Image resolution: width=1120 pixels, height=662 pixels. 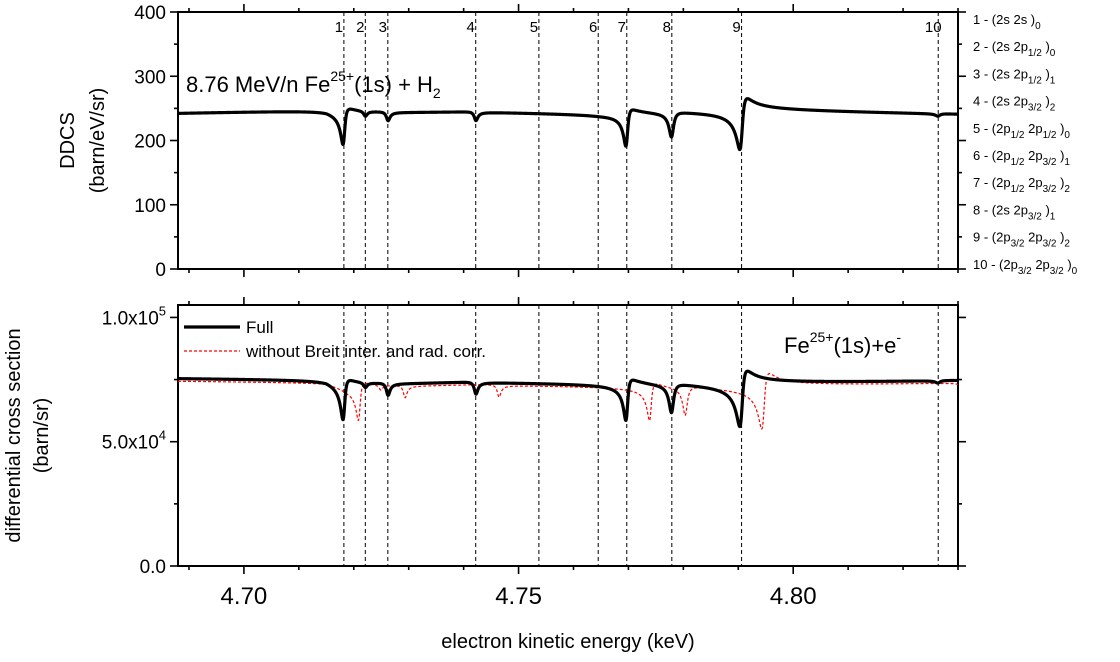 I want to click on series-line-without-breit-inter-and-rad-corr, so click(x=568, y=401).